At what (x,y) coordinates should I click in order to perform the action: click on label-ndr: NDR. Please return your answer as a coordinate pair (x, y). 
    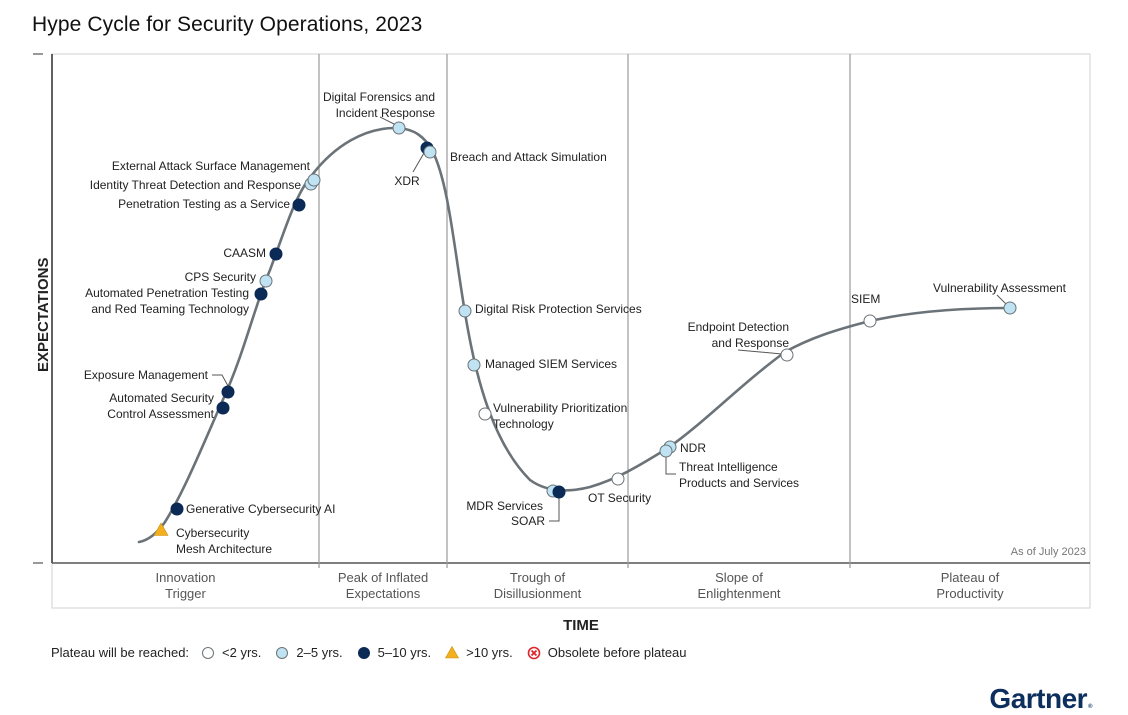
    Looking at the image, I should click on (693, 448).